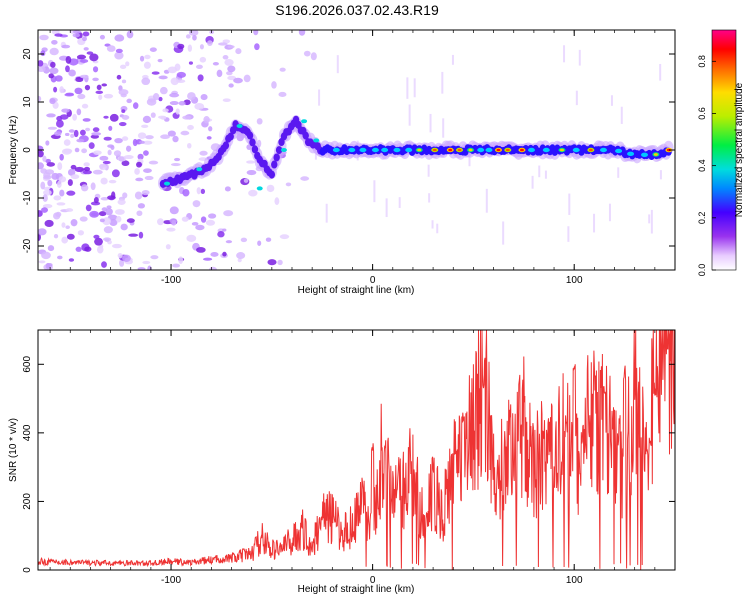  Describe the element at coordinates (13, 150) in the screenshot. I see `spectrogram-y-label: Frequency (Hz)` at that location.